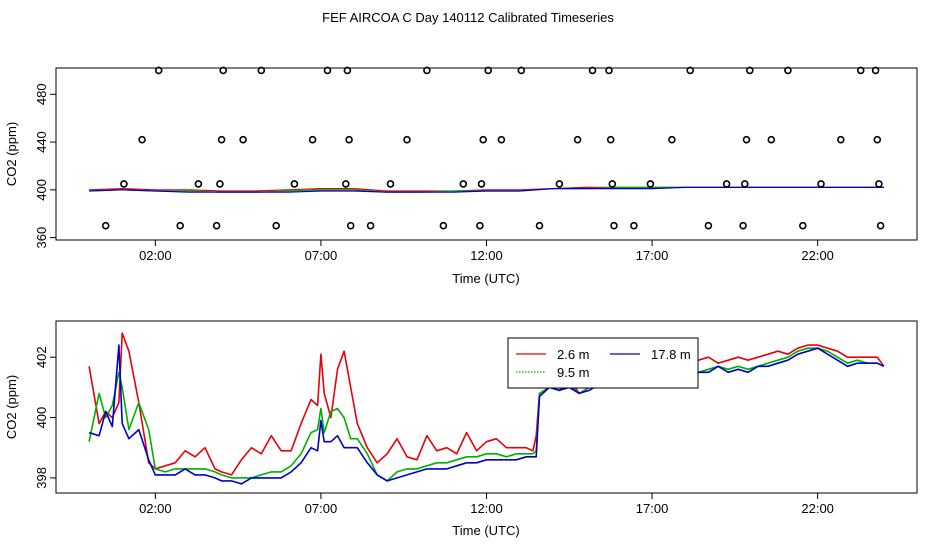  What do you see at coordinates (11, 407) in the screenshot?
I see `bottom-y-axis-label: CO2 (ppm)` at bounding box center [11, 407].